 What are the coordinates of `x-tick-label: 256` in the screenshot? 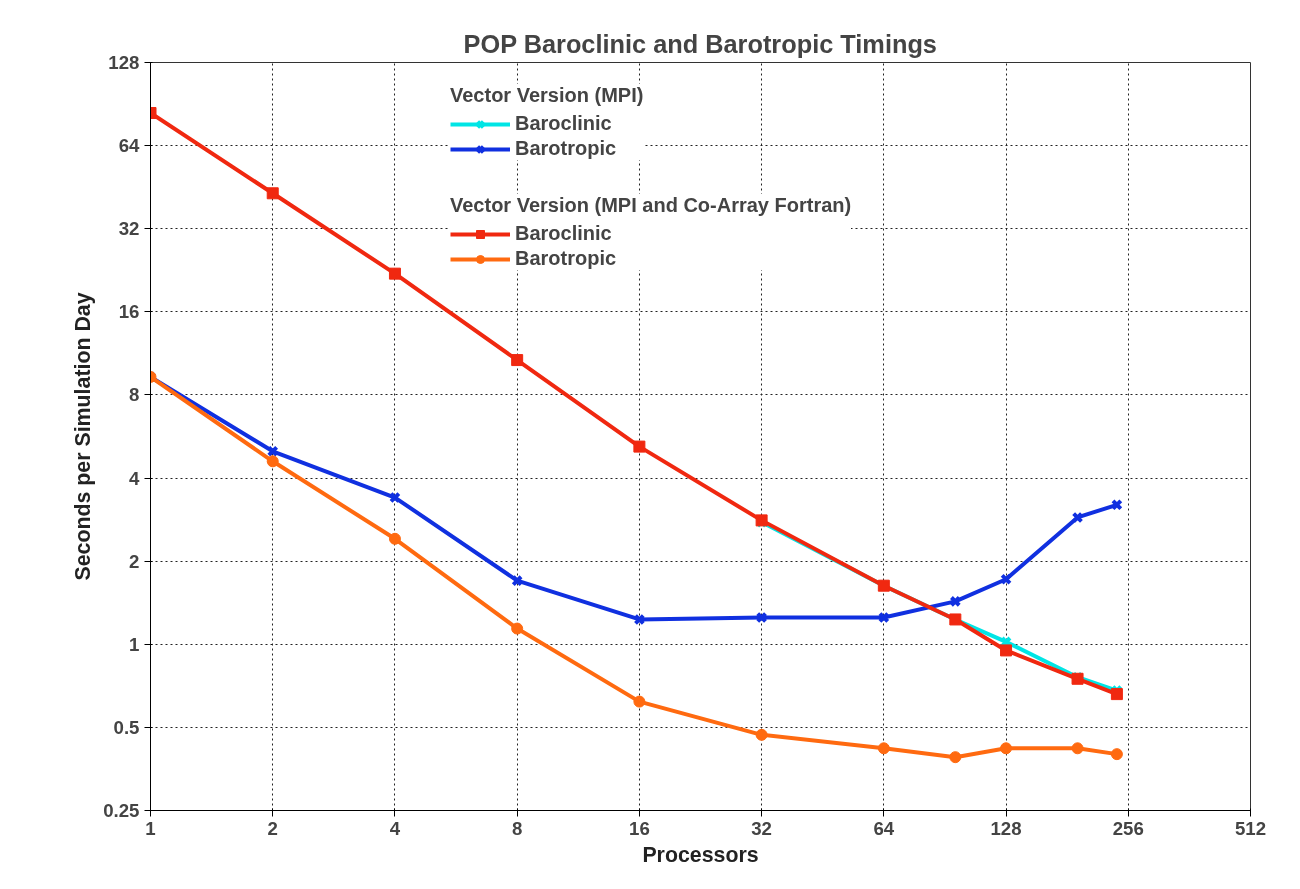 It's located at (1128, 828).